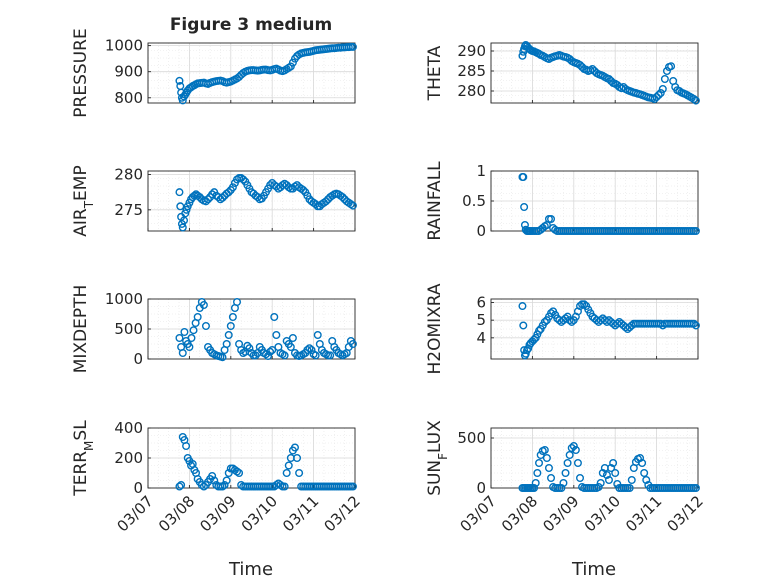 This screenshot has height=583, width=778. What do you see at coordinates (471, 438) in the screenshot?
I see `y-tick-label: 500` at bounding box center [471, 438].